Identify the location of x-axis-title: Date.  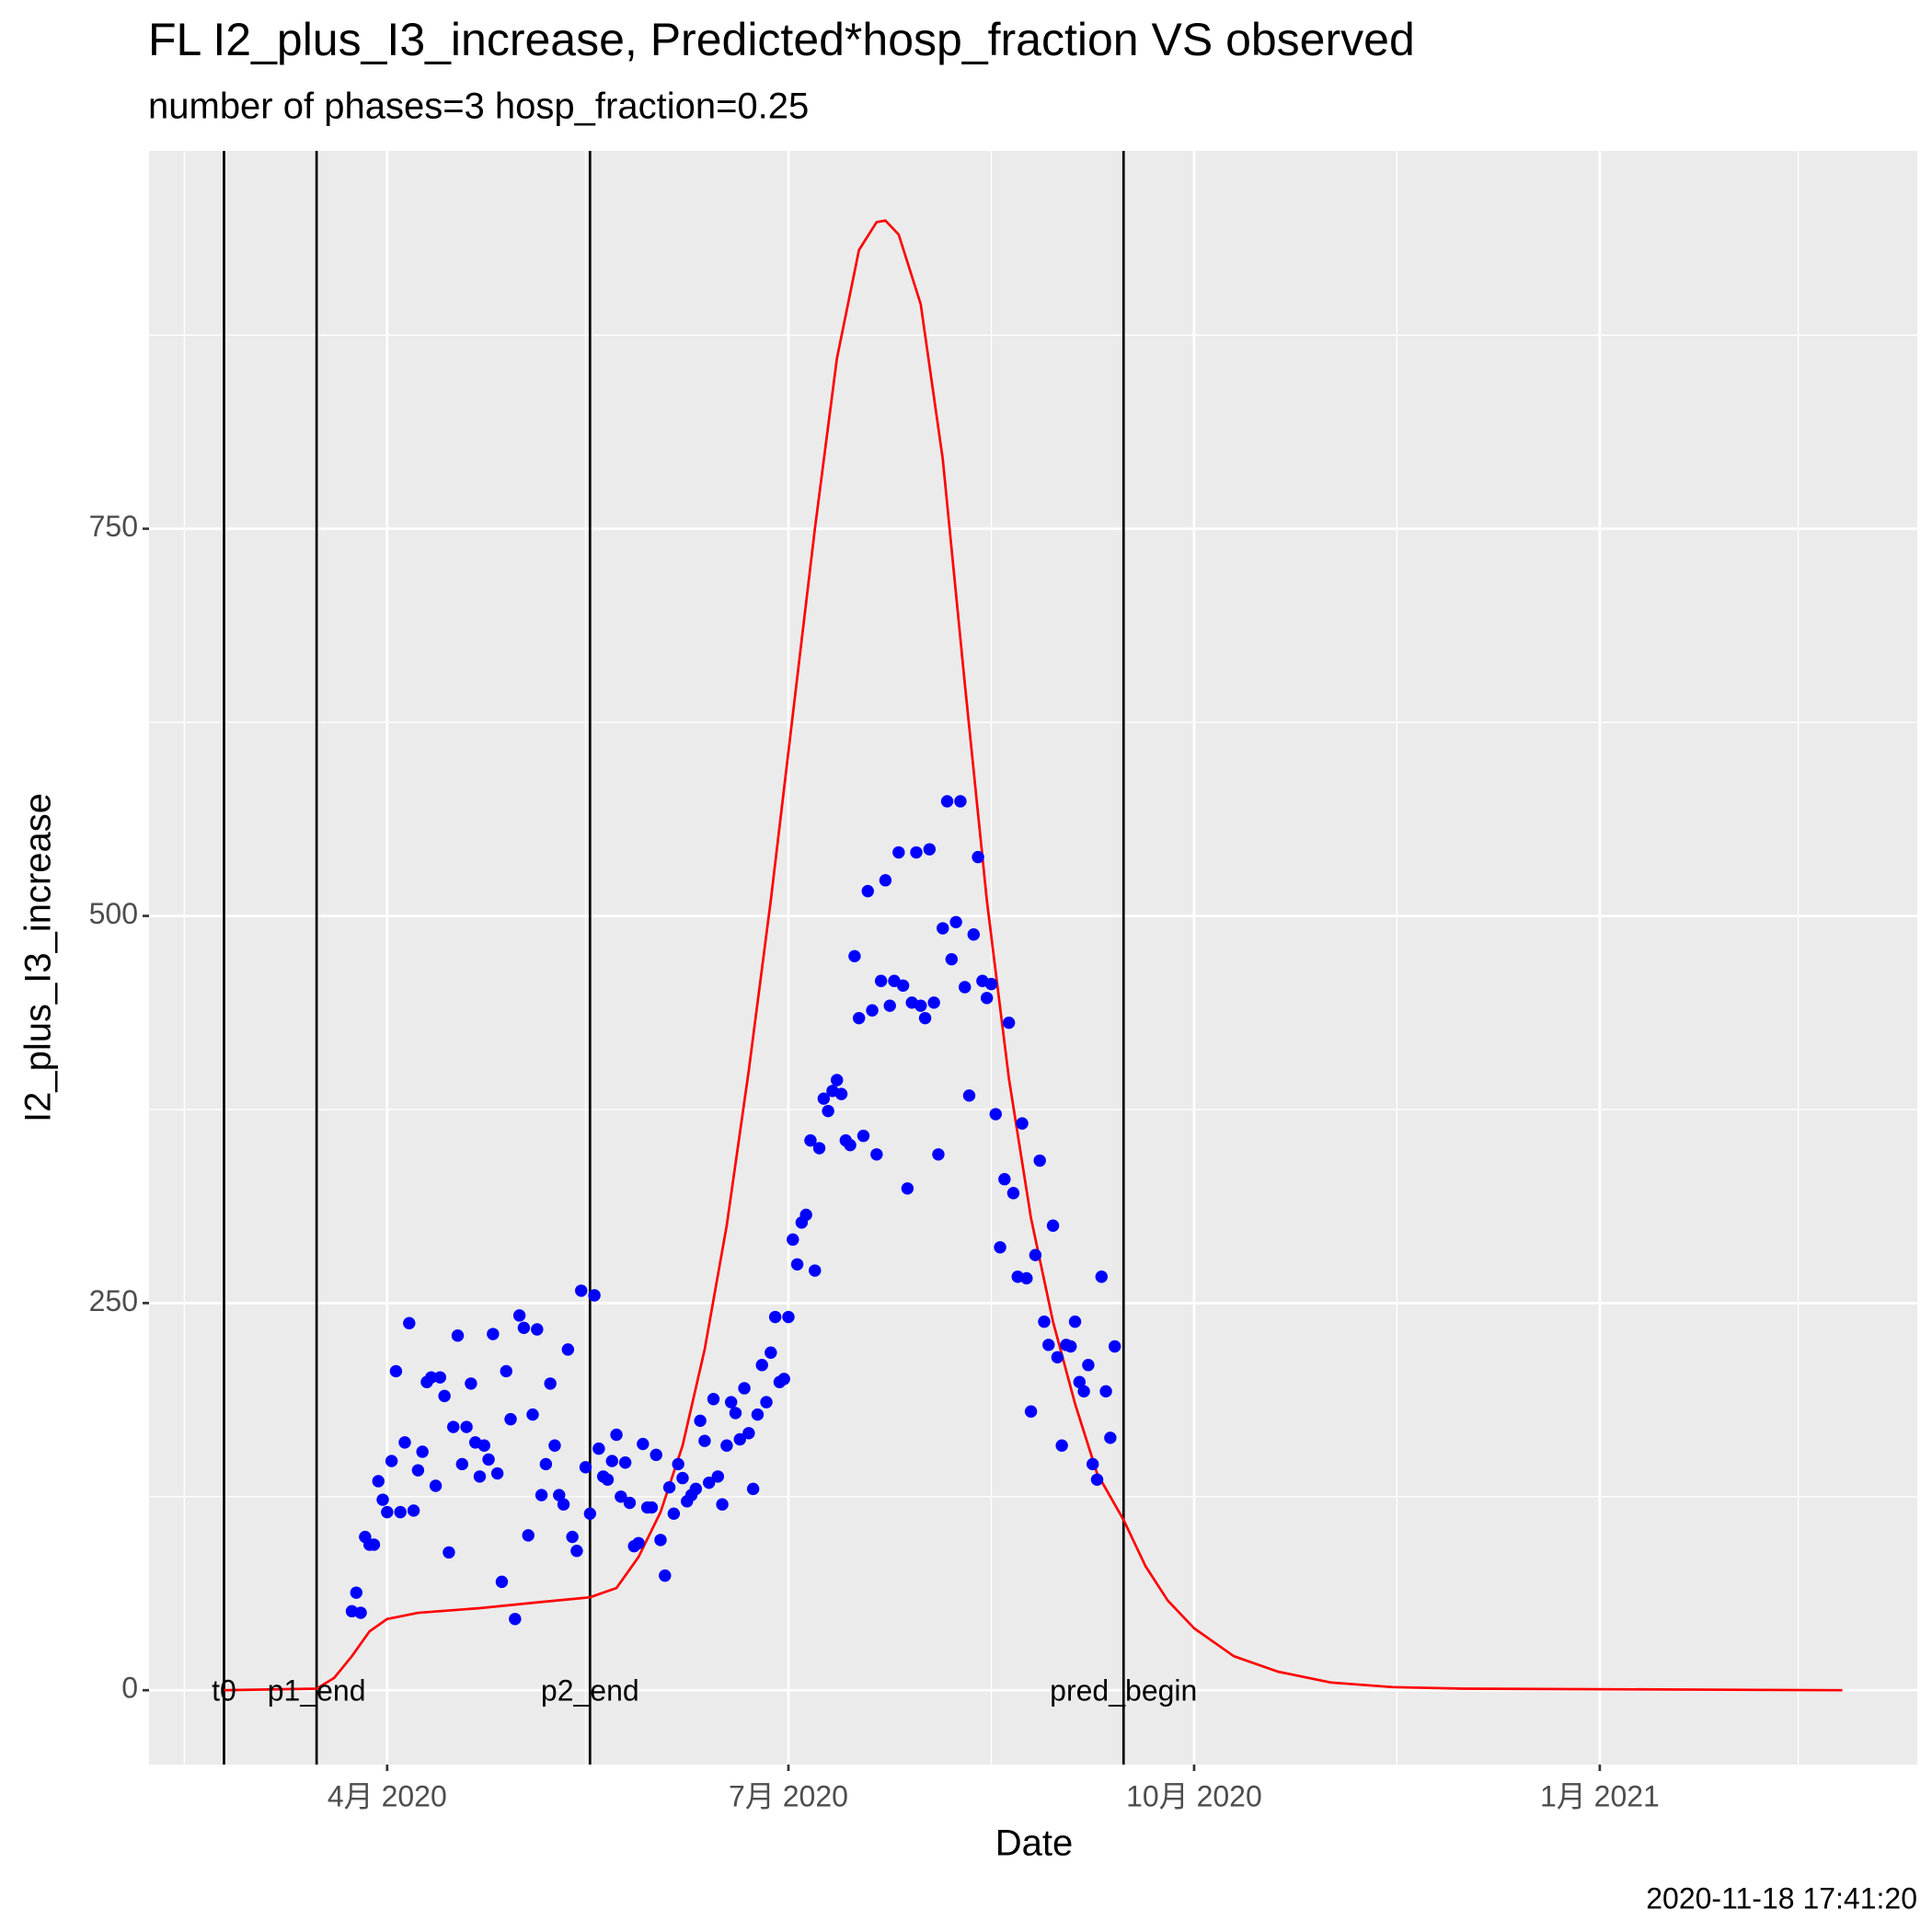
(1034, 1843).